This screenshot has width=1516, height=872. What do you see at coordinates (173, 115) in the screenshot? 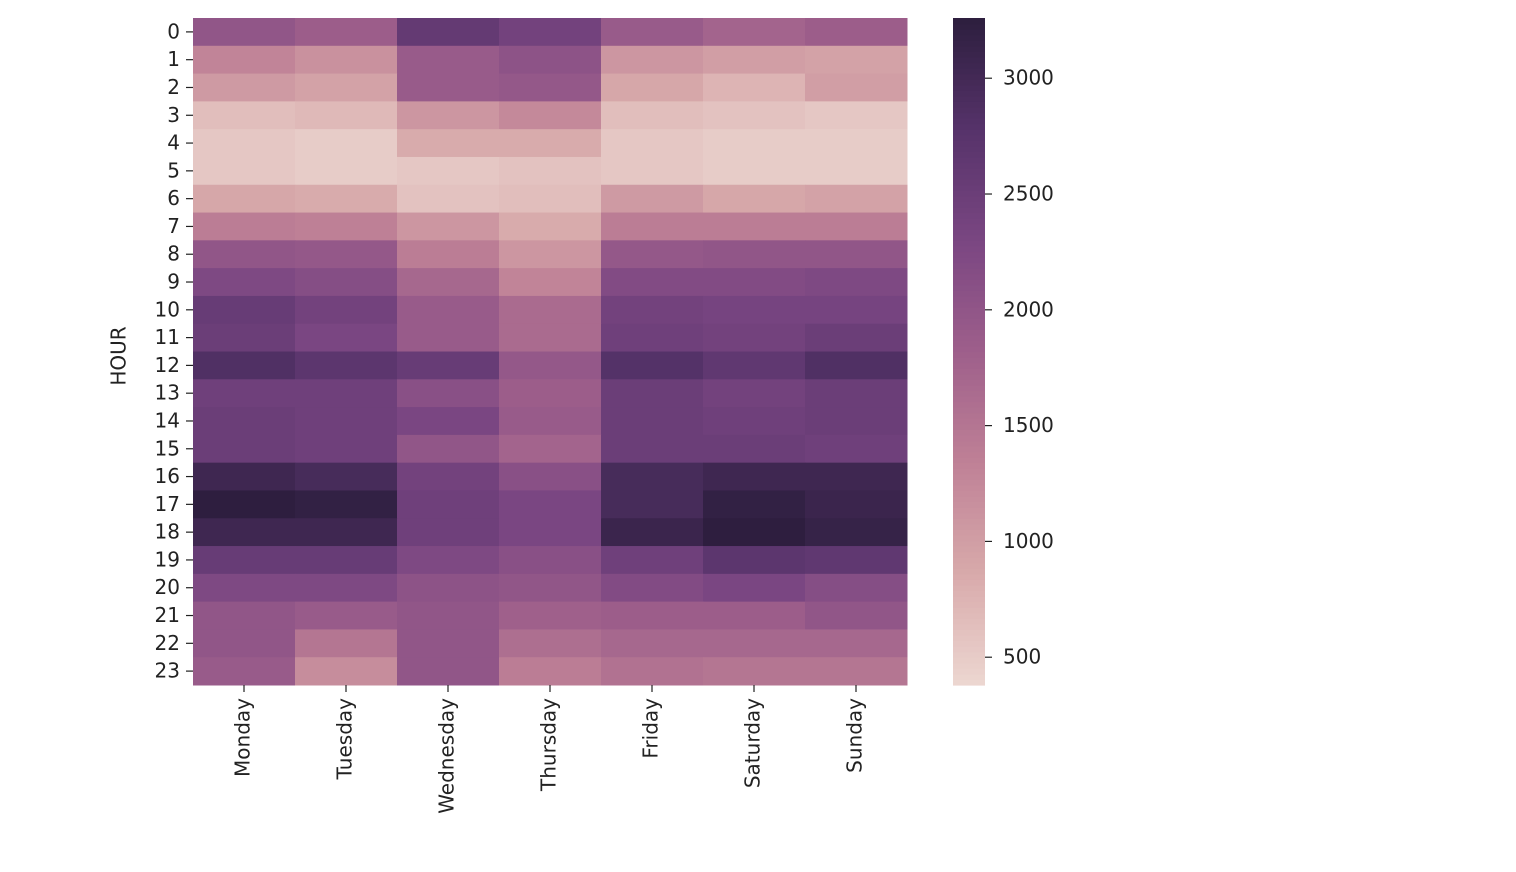
I see `y-tick-label: 3` at bounding box center [173, 115].